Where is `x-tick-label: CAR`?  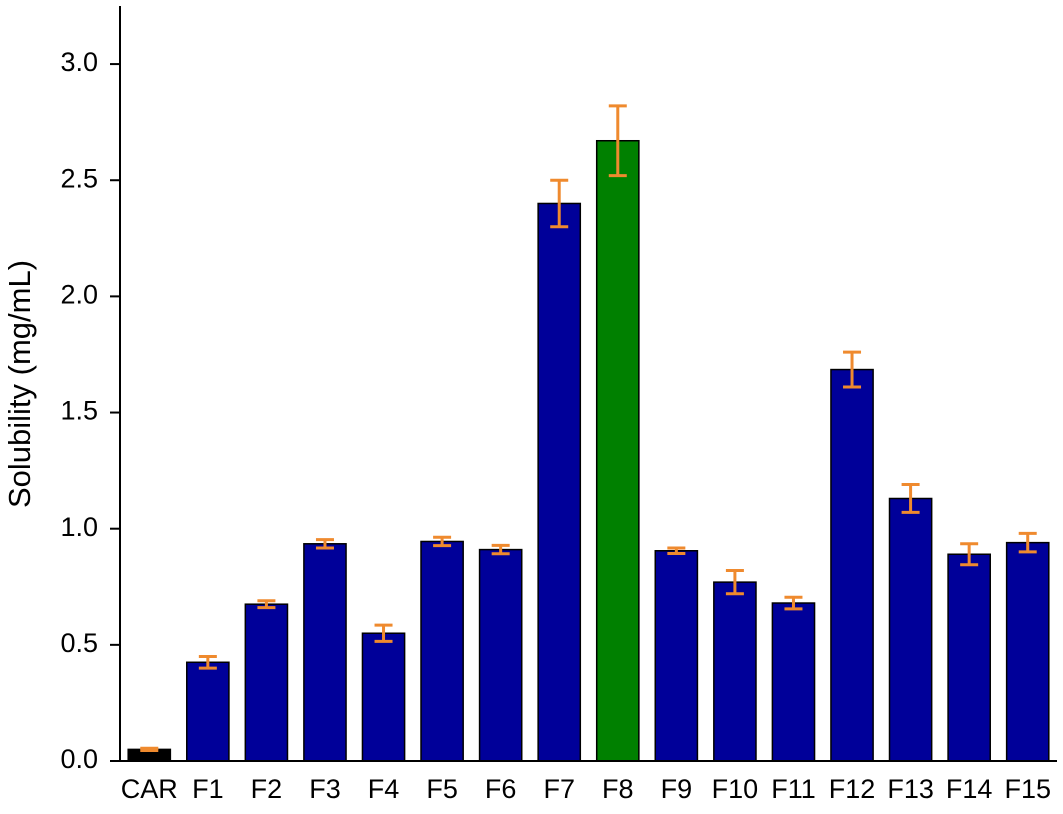 x-tick-label: CAR is located at coordinates (149, 789).